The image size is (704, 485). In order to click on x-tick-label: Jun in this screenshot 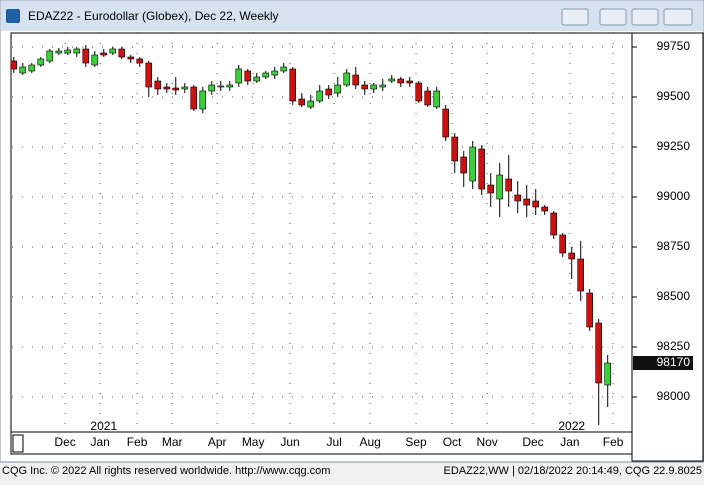, I will do `click(289, 442)`.